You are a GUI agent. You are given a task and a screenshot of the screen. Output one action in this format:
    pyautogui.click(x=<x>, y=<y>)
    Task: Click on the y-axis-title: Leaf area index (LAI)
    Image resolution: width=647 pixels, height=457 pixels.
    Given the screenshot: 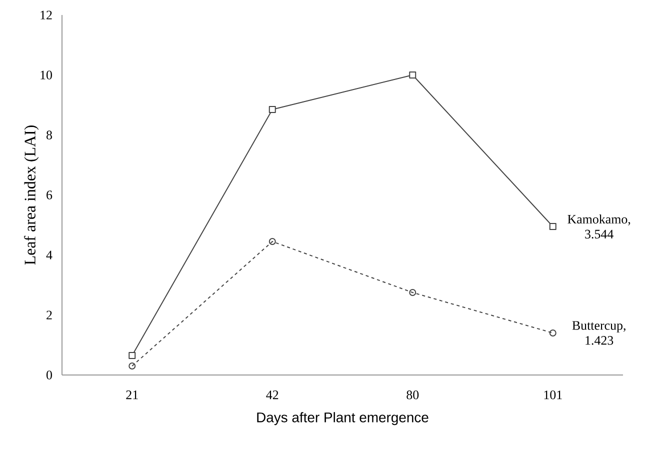 What is the action you would take?
    pyautogui.click(x=31, y=195)
    